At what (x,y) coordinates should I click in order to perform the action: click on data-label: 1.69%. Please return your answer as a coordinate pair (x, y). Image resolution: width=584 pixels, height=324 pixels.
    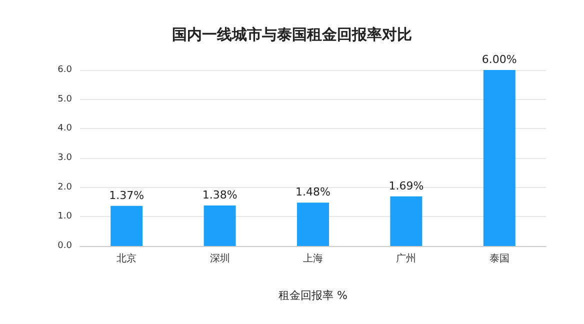
    Looking at the image, I should click on (406, 185).